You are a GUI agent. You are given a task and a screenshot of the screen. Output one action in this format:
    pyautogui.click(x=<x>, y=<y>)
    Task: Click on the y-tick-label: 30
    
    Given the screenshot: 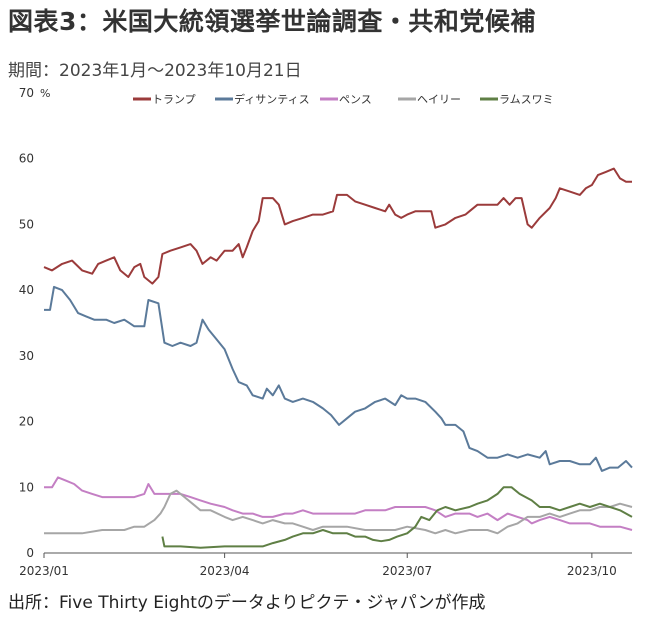 What is the action you would take?
    pyautogui.click(x=26, y=356)
    